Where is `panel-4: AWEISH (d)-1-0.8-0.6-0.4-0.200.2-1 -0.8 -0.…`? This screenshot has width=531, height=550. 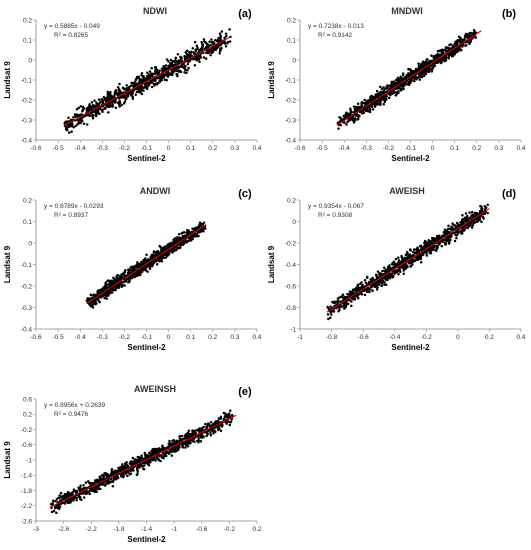
panel-4: AWEISH (d)-1-0.8-0.6-0.4-0.200.2-1 -0.8 -0.… is located at coordinates (396, 269).